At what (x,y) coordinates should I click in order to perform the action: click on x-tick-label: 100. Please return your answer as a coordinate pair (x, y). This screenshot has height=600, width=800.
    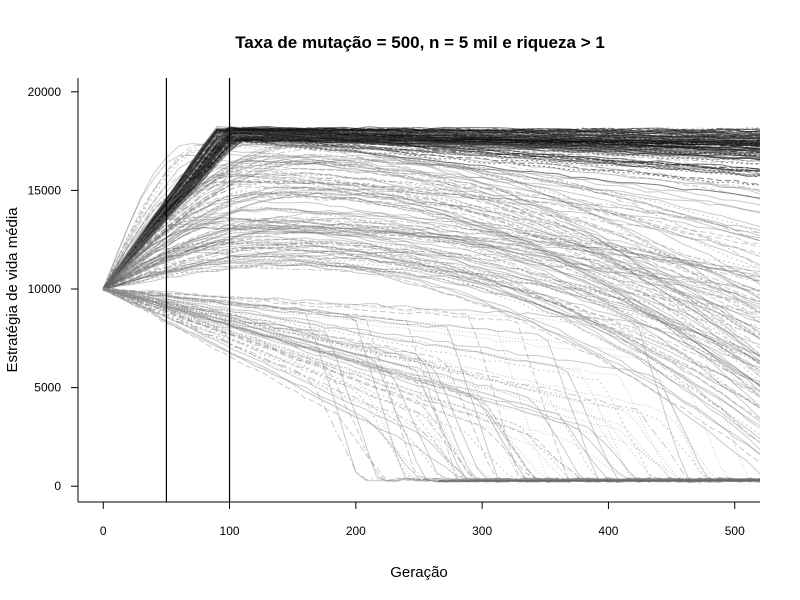
    Looking at the image, I should click on (230, 531).